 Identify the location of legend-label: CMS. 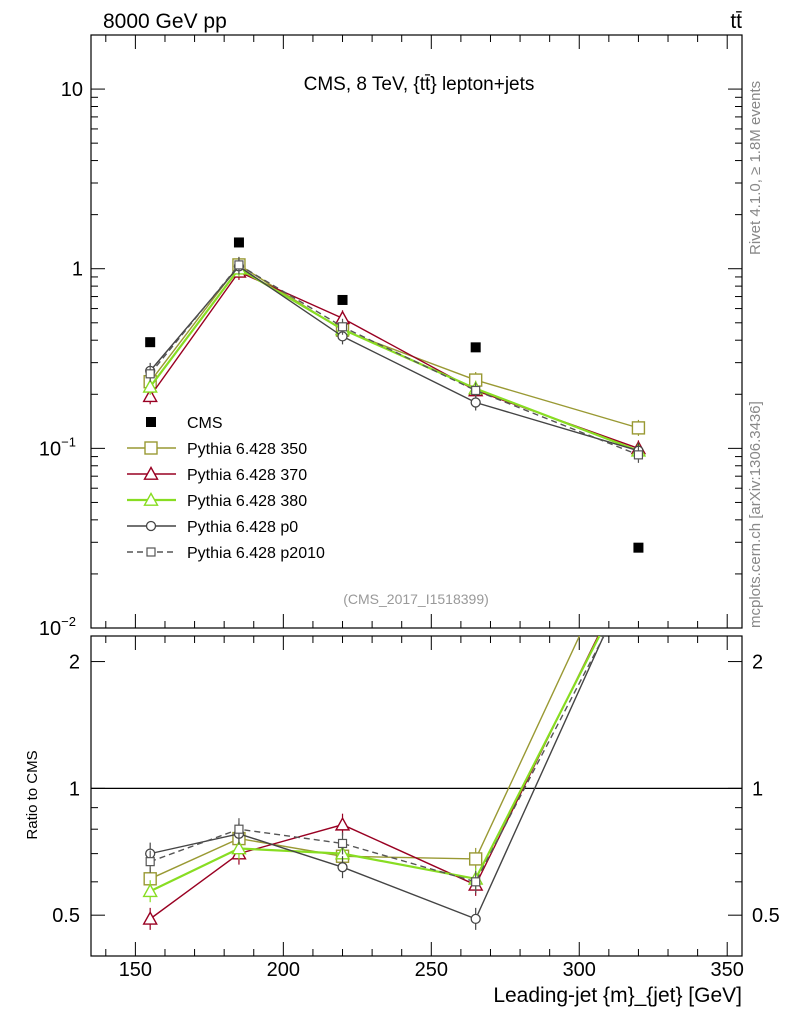
(205, 423).